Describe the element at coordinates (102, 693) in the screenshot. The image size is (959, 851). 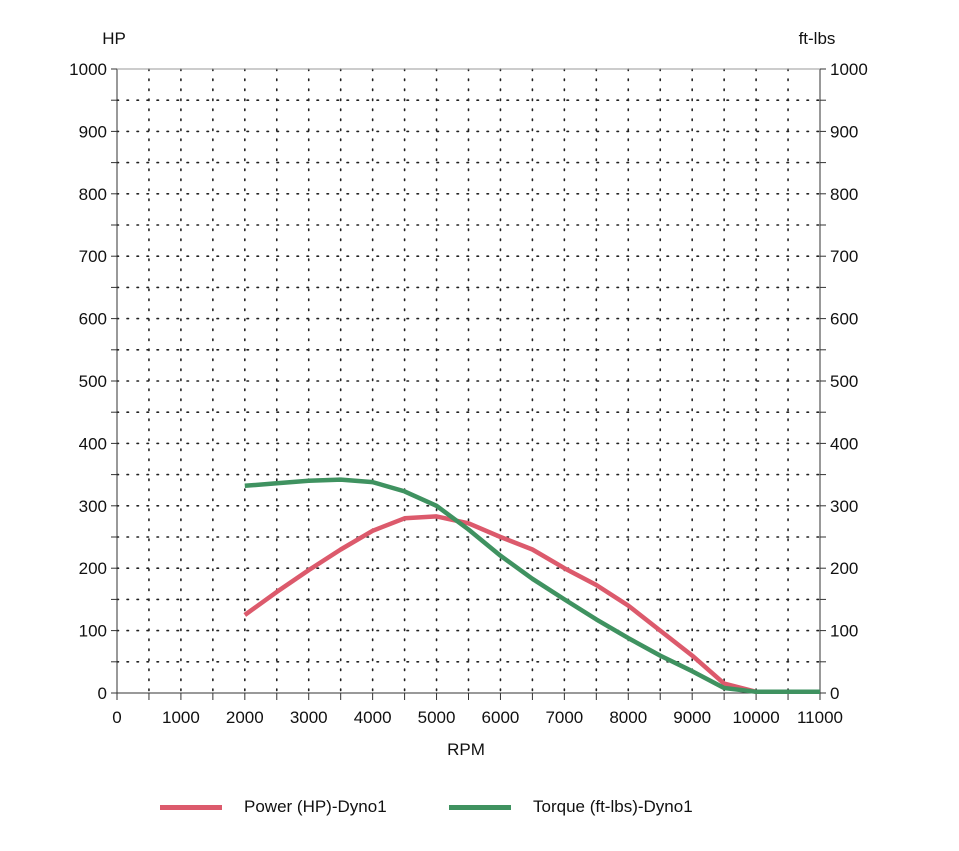
I see `y-tick-label-left: 0` at that location.